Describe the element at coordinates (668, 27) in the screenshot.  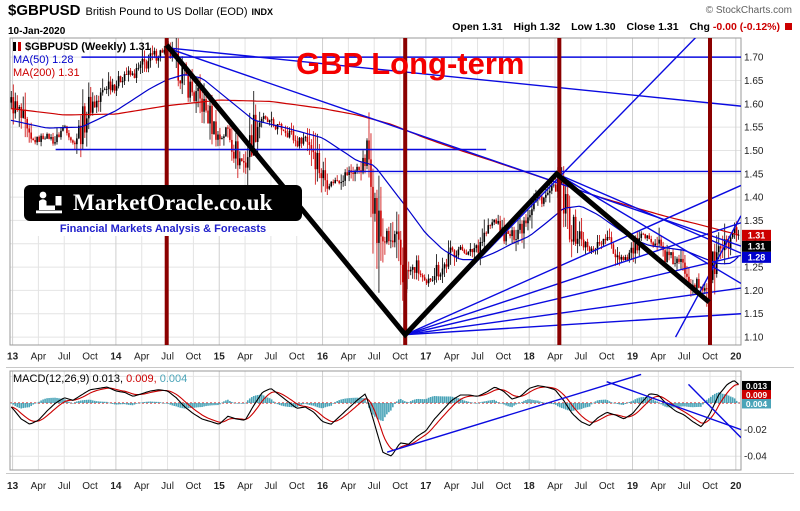
I see `close-value: 1.31` at that location.